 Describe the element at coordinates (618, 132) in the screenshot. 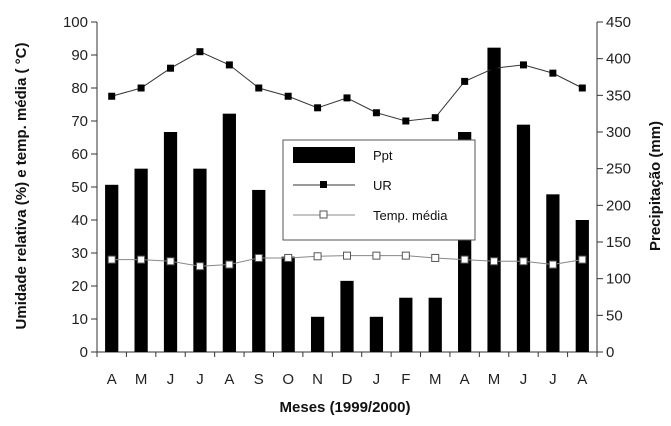

I see `y-right-tick-label: 300` at that location.